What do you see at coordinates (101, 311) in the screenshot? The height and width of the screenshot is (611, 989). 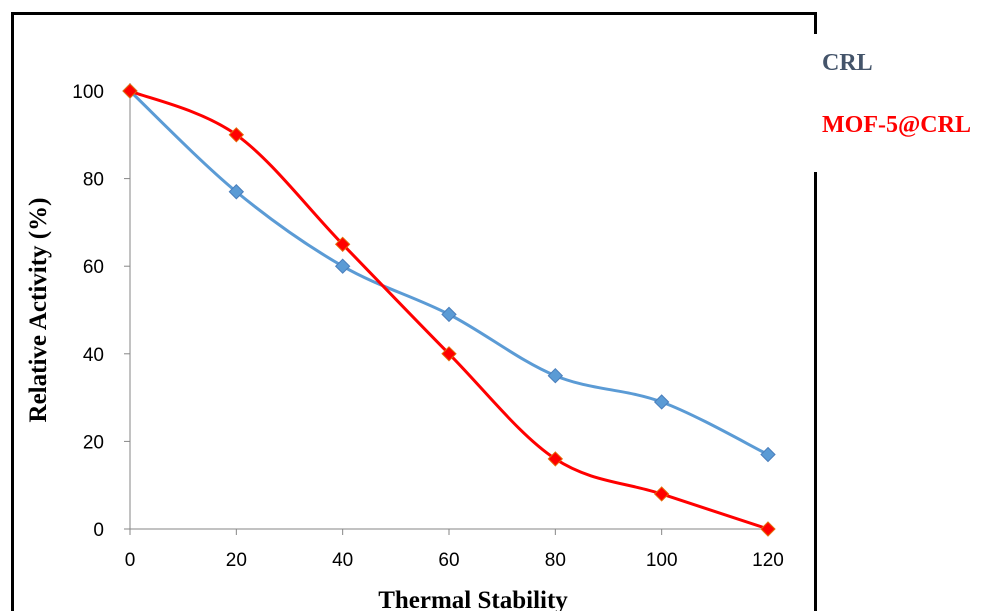 I see `y-tick-labels: 0 20 40 60 80 100` at bounding box center [101, 311].